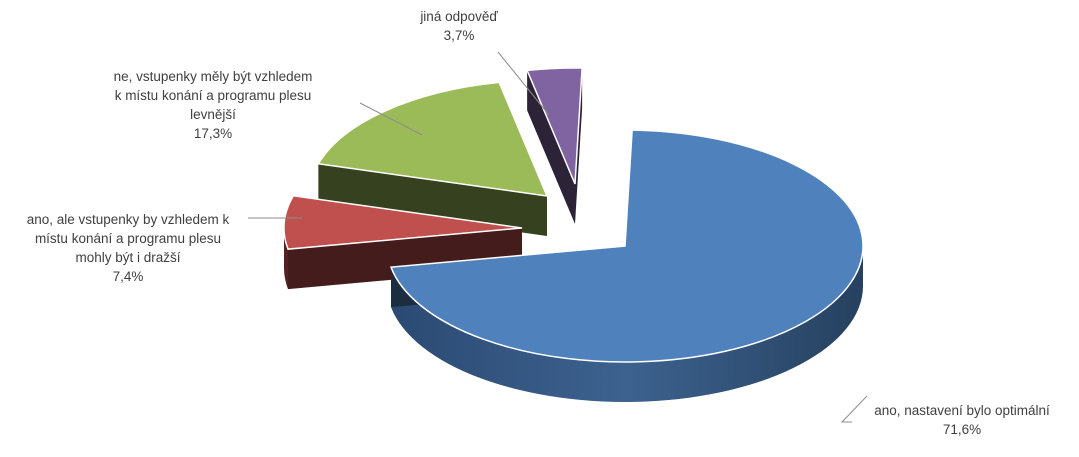  I want to click on slice-name-line: místu konání a programu plesu, so click(128, 238).